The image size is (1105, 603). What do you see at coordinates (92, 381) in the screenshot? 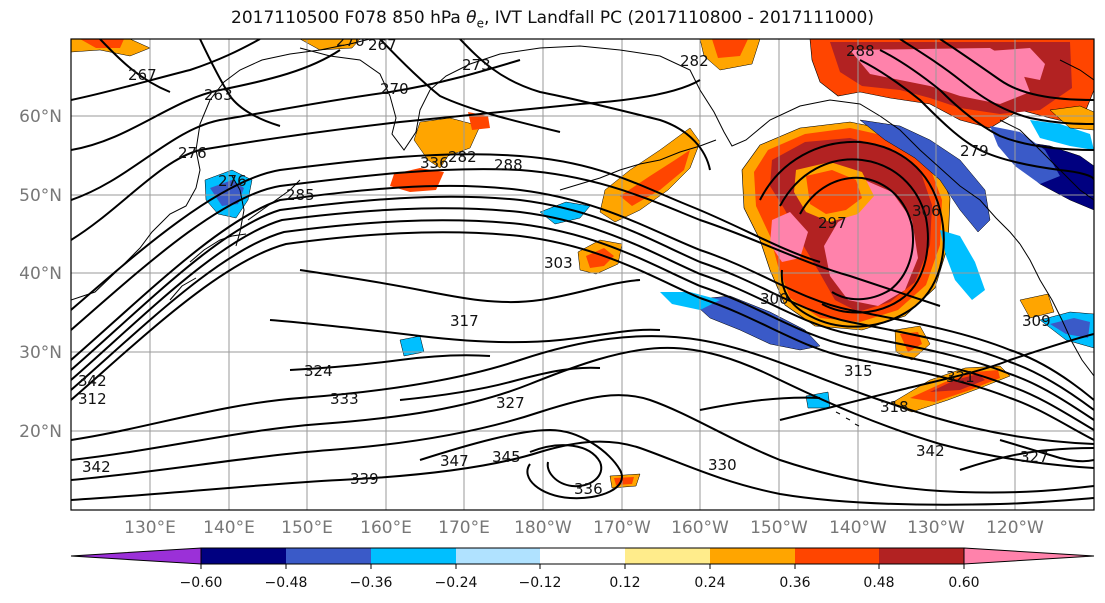
I see `contour-label: 342` at bounding box center [92, 381].